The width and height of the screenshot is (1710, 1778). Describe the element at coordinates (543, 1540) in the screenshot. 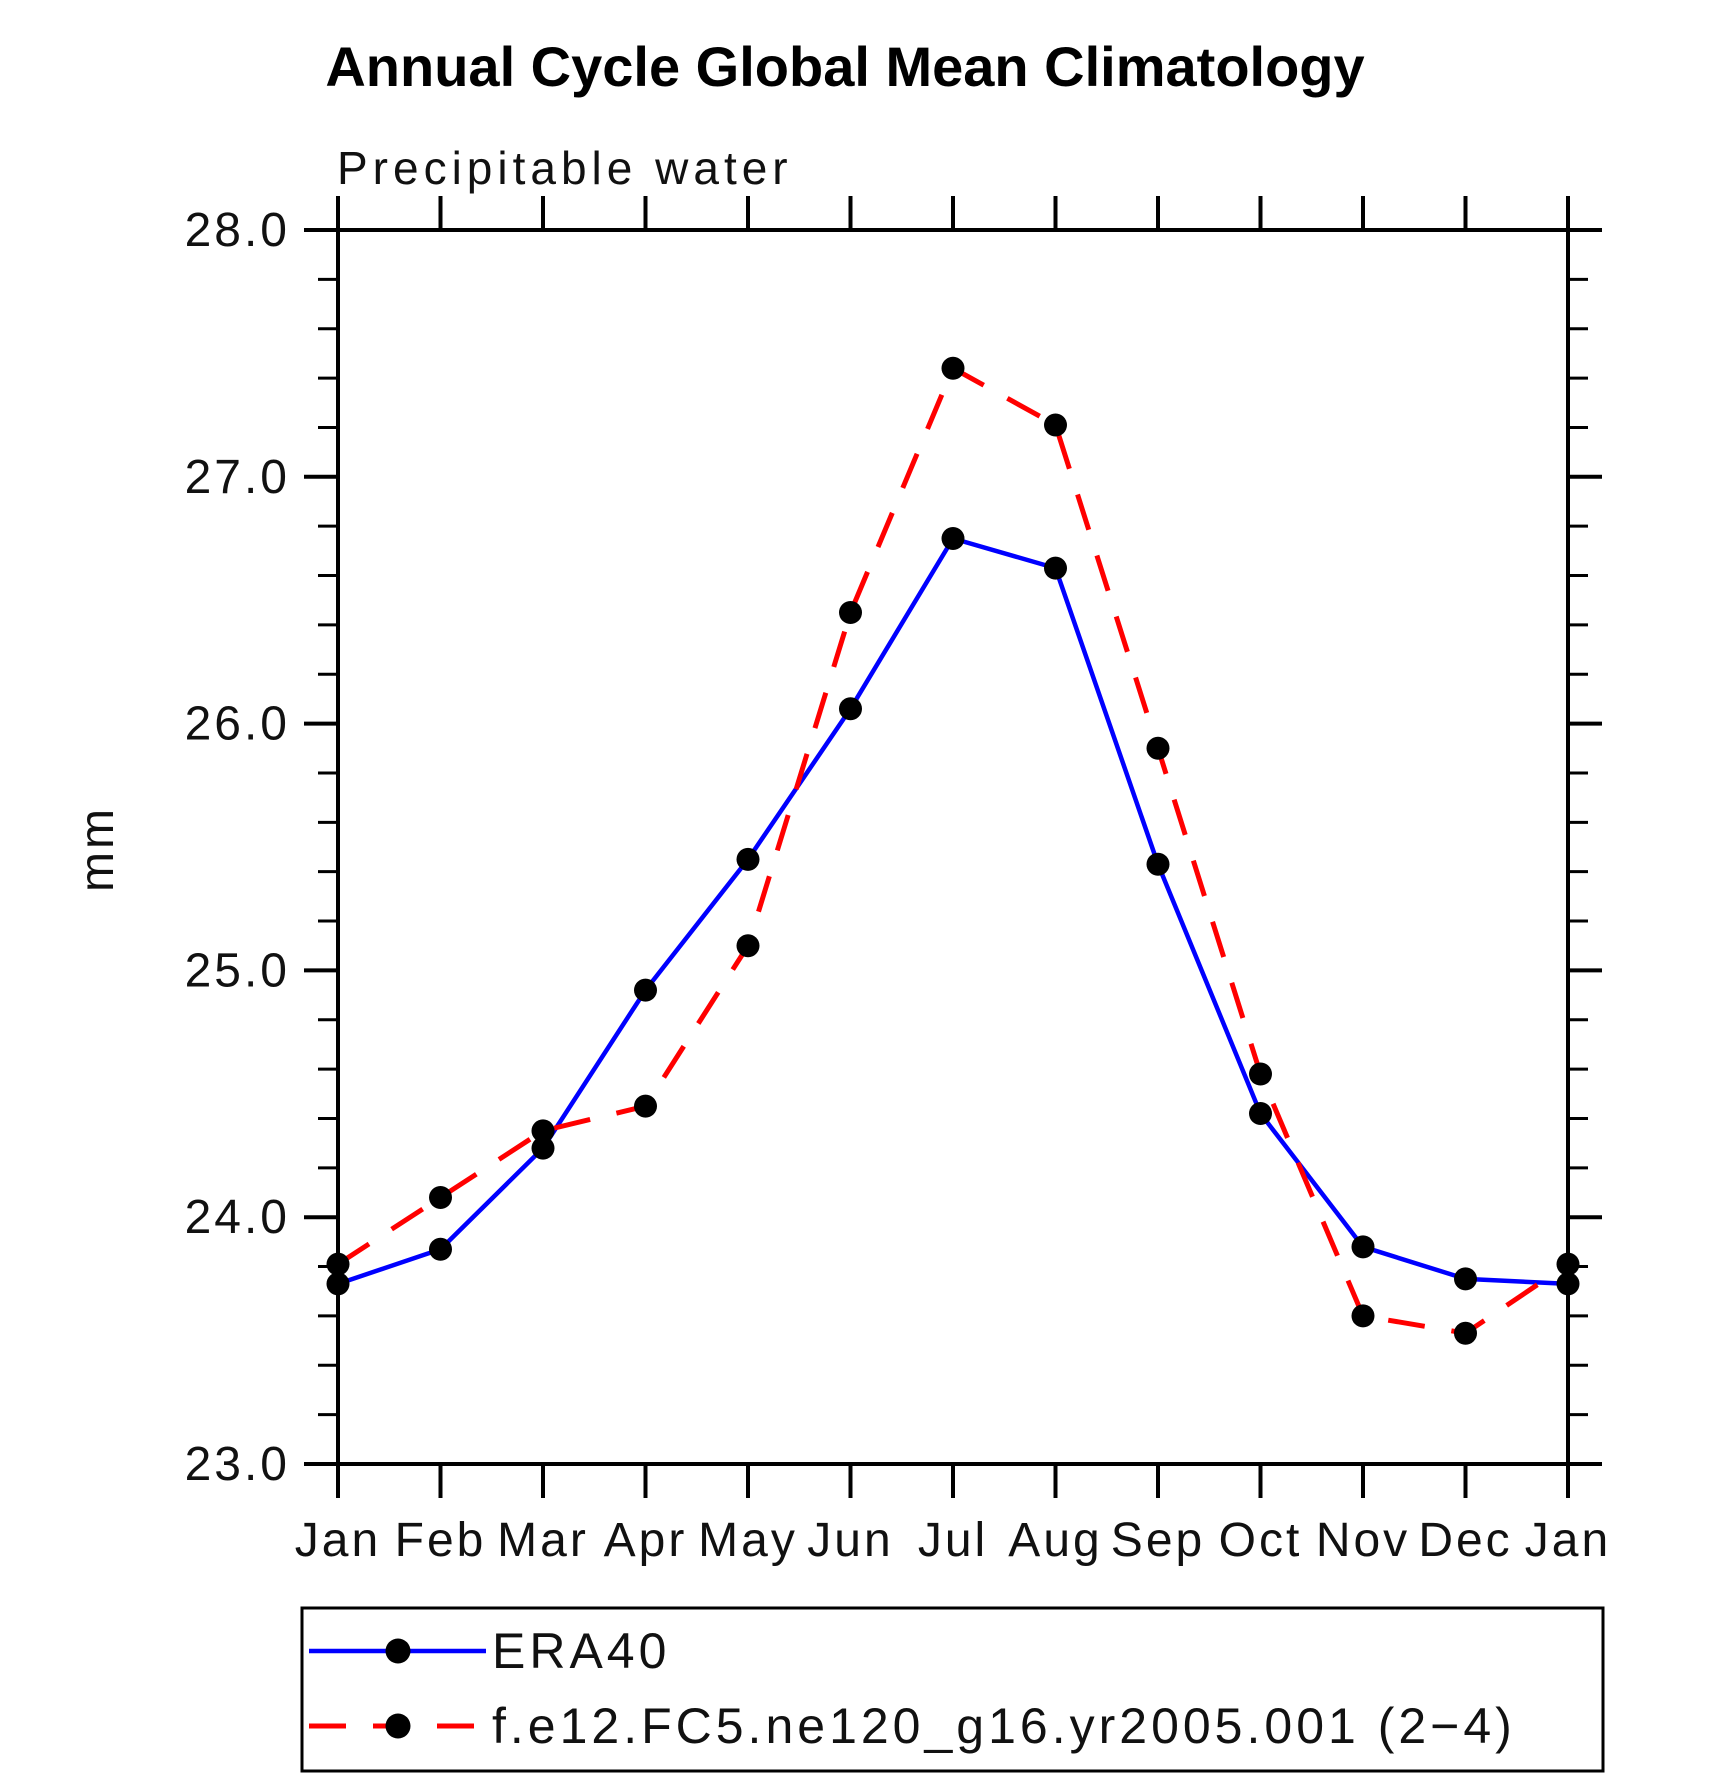

I see `x-tick-label: Mar` at that location.